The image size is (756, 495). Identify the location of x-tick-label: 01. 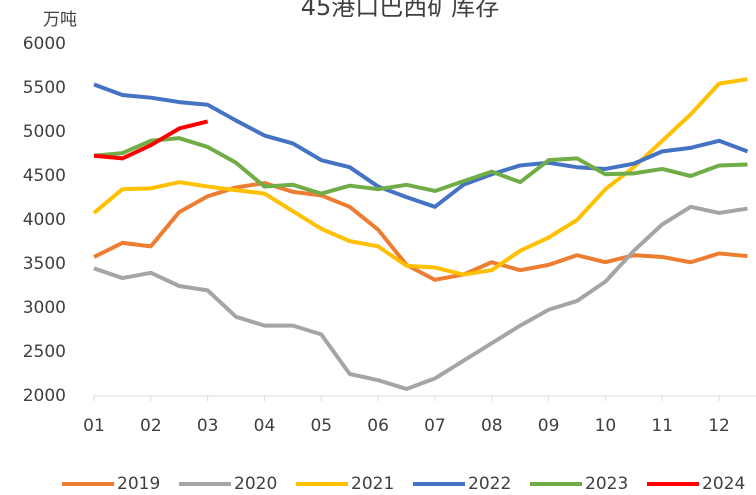
(94, 426).